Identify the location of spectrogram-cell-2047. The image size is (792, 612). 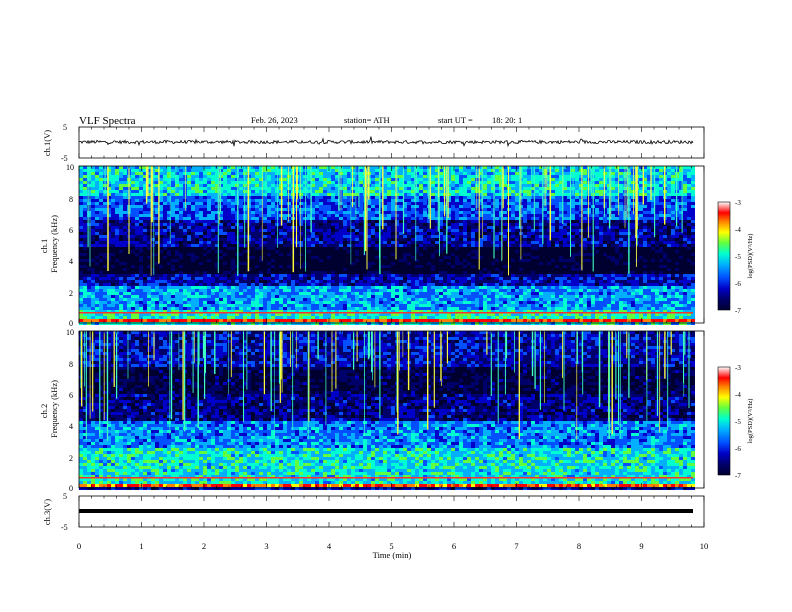
(261, 206).